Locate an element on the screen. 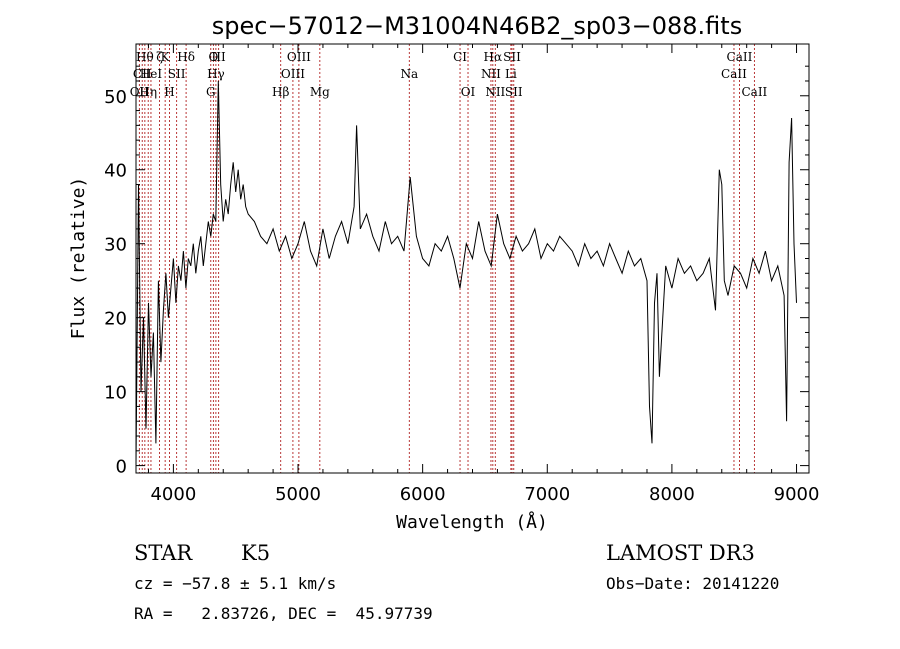 This screenshot has width=900, height=649. marker-label-25: SII is located at coordinates (512, 57).